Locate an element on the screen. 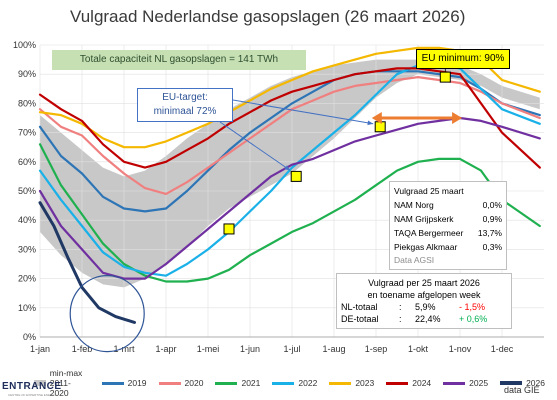  info-row: TAQA Bergermeer 13,7% is located at coordinates (448, 233).